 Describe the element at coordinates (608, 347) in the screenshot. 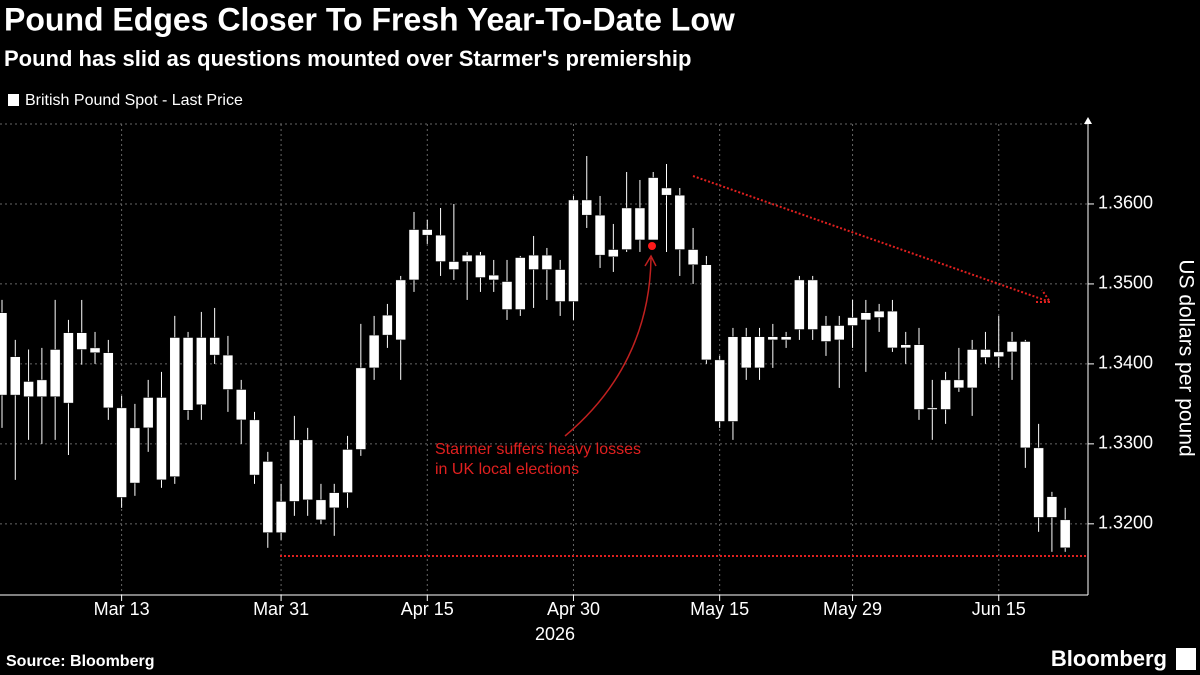

I see `annotation-arrow` at that location.